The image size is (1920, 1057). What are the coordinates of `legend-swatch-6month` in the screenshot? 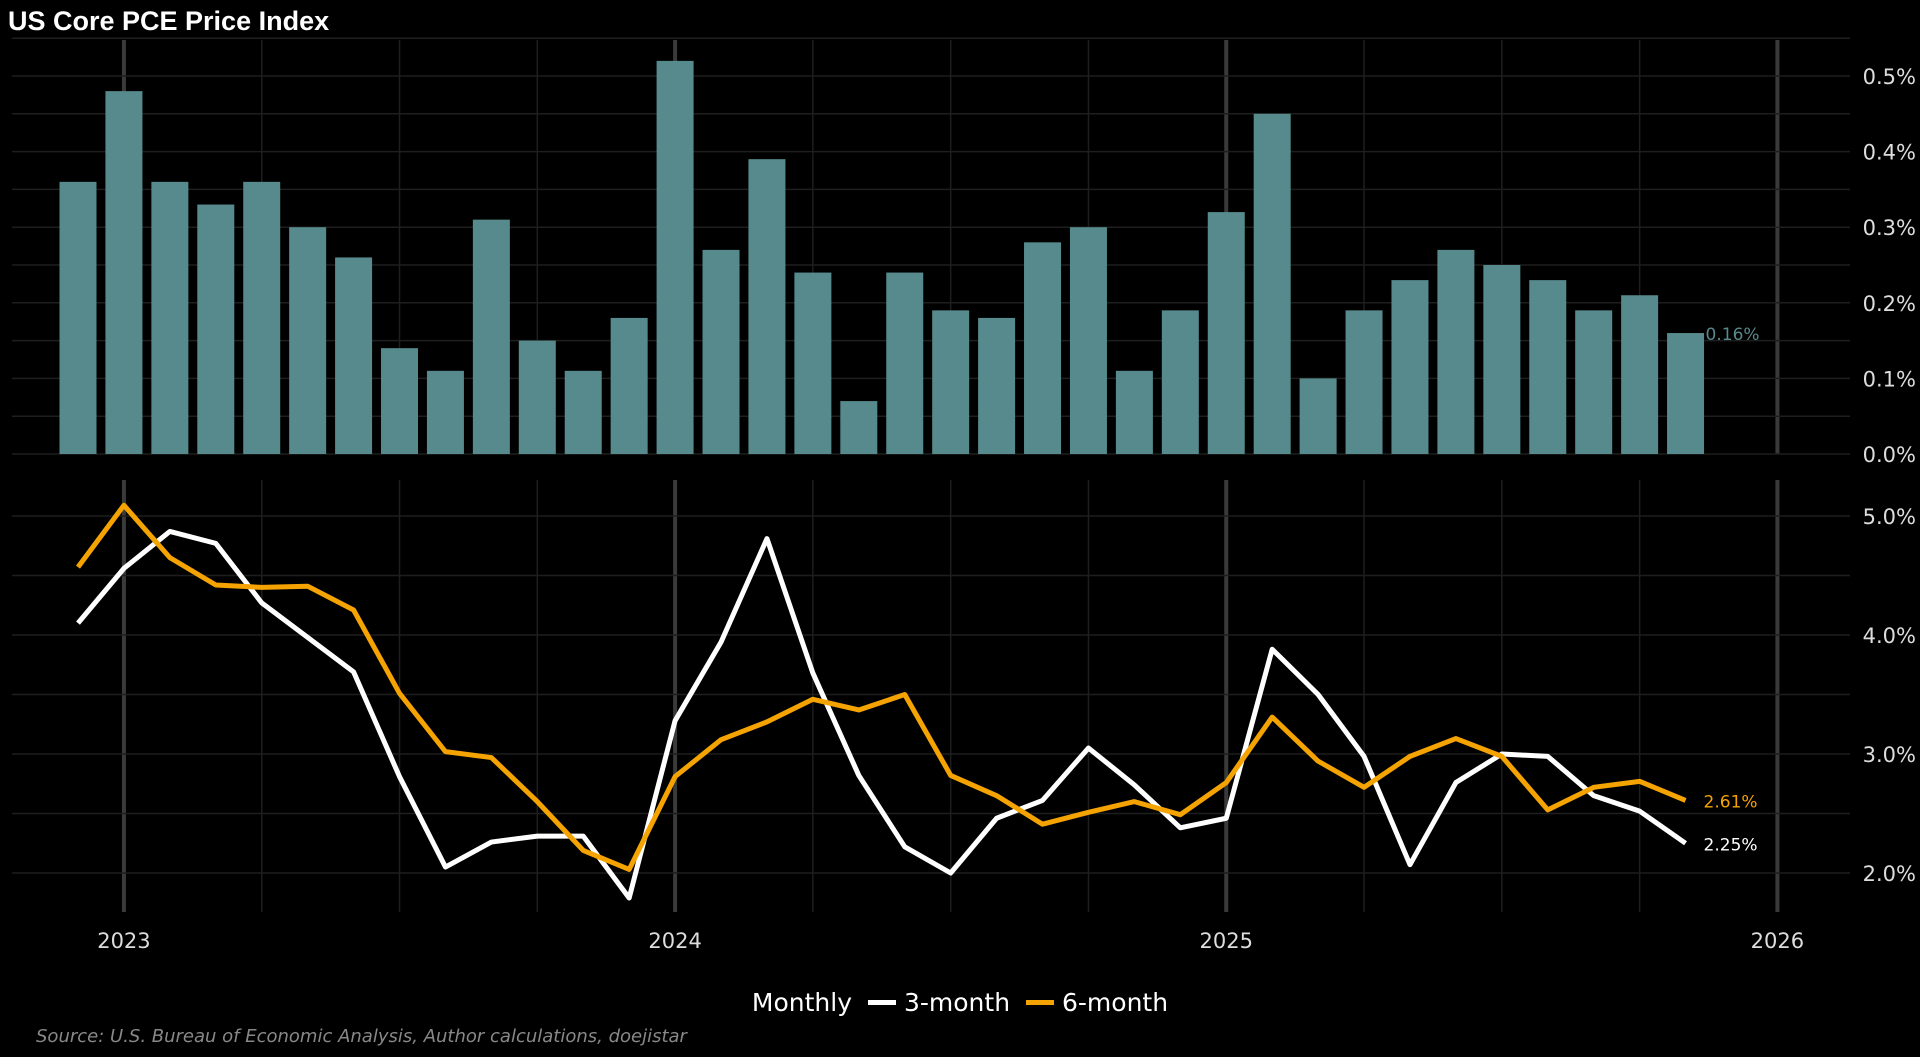 It's located at (1040, 1002).